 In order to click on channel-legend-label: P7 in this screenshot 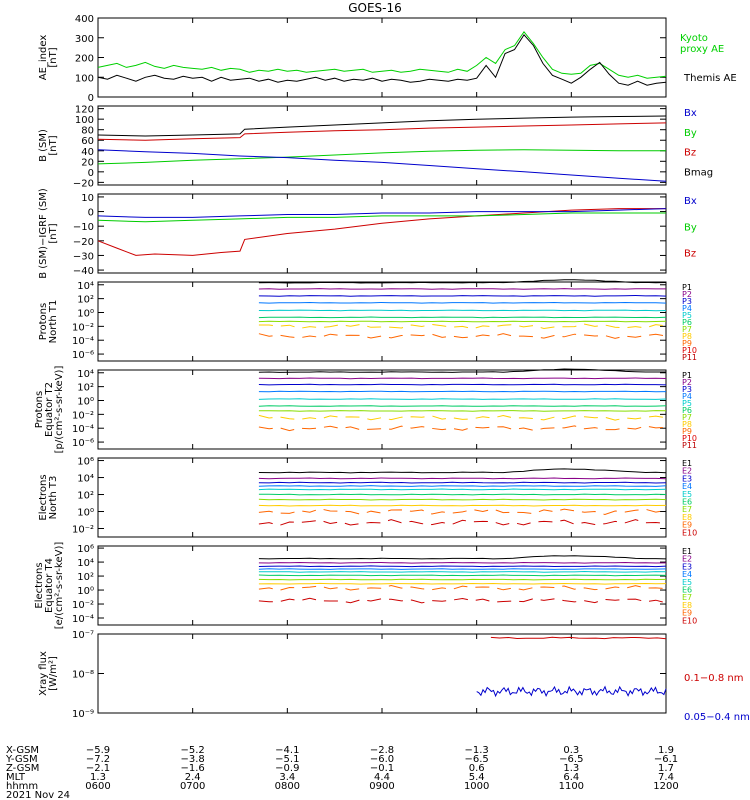, I will do `click(687, 417)`.